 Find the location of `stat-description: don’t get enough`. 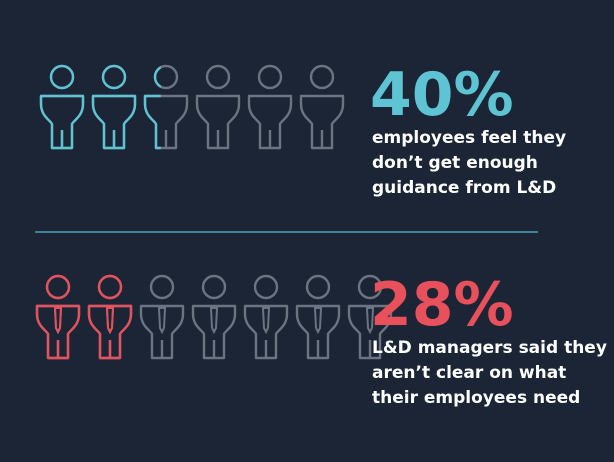

stat-description: don’t get enough is located at coordinates (455, 163).